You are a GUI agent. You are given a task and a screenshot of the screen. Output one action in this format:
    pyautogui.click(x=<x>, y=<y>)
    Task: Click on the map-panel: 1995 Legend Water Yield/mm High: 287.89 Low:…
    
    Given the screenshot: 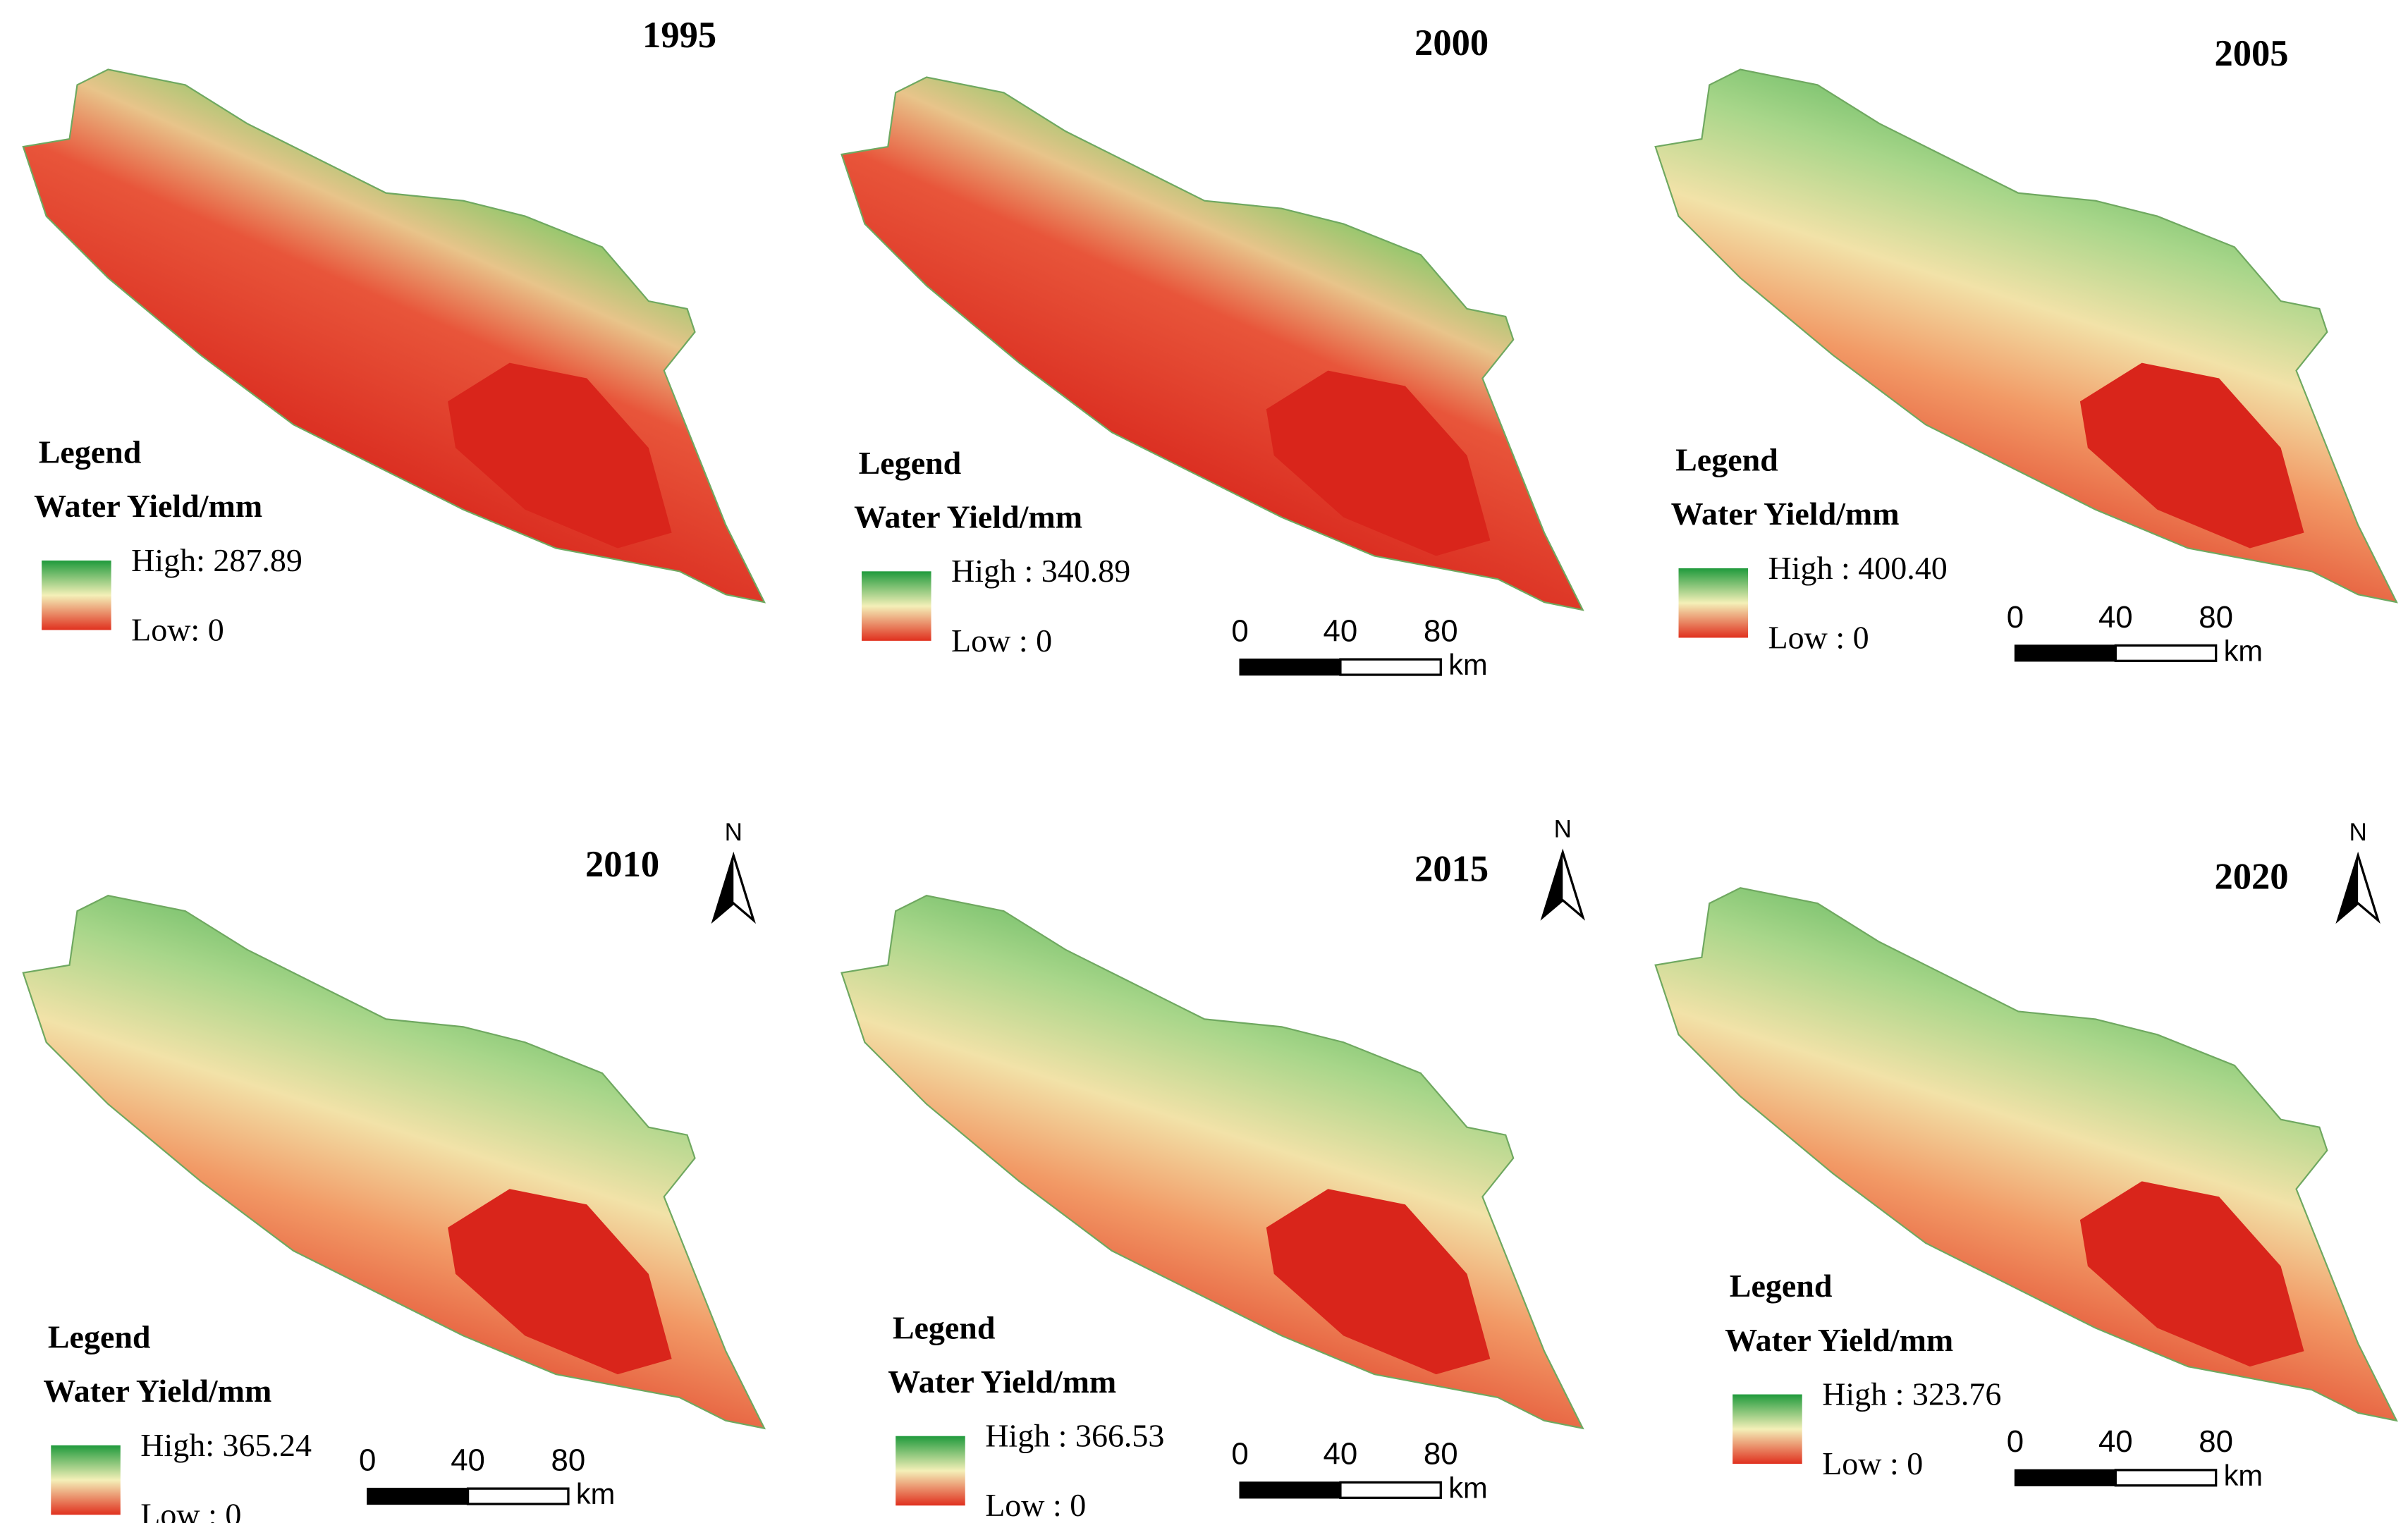 What is the action you would take?
    pyautogui.click(x=394, y=331)
    